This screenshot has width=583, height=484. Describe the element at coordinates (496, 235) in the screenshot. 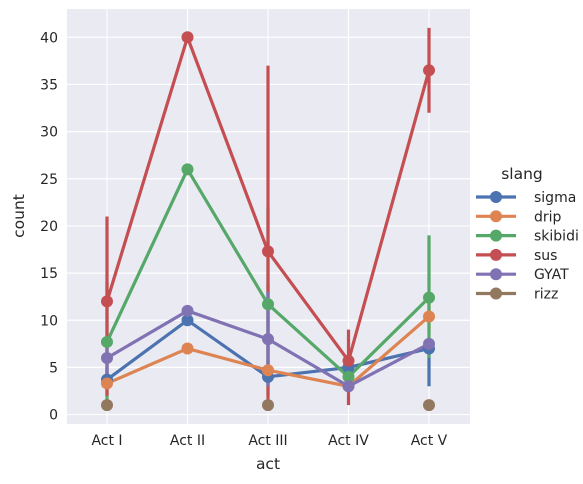

I see `legend-marker-skibidi` at that location.